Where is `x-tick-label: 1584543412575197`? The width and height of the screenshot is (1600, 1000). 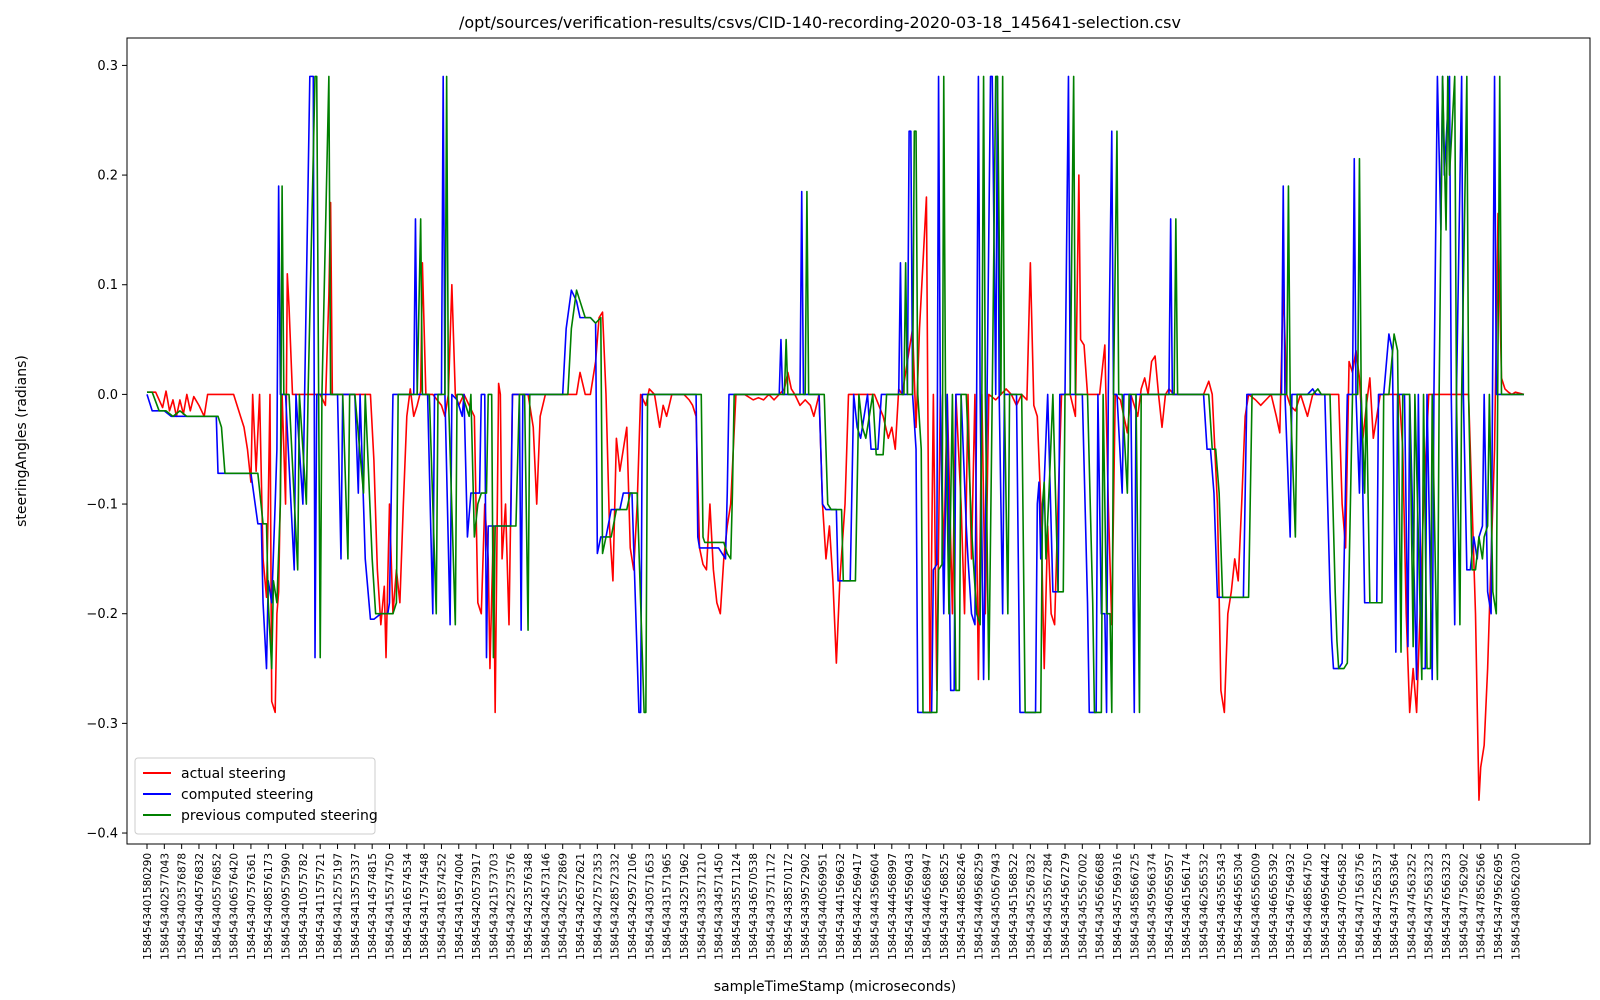
x-tick-label: 1584543412575197 is located at coordinates (339, 906).